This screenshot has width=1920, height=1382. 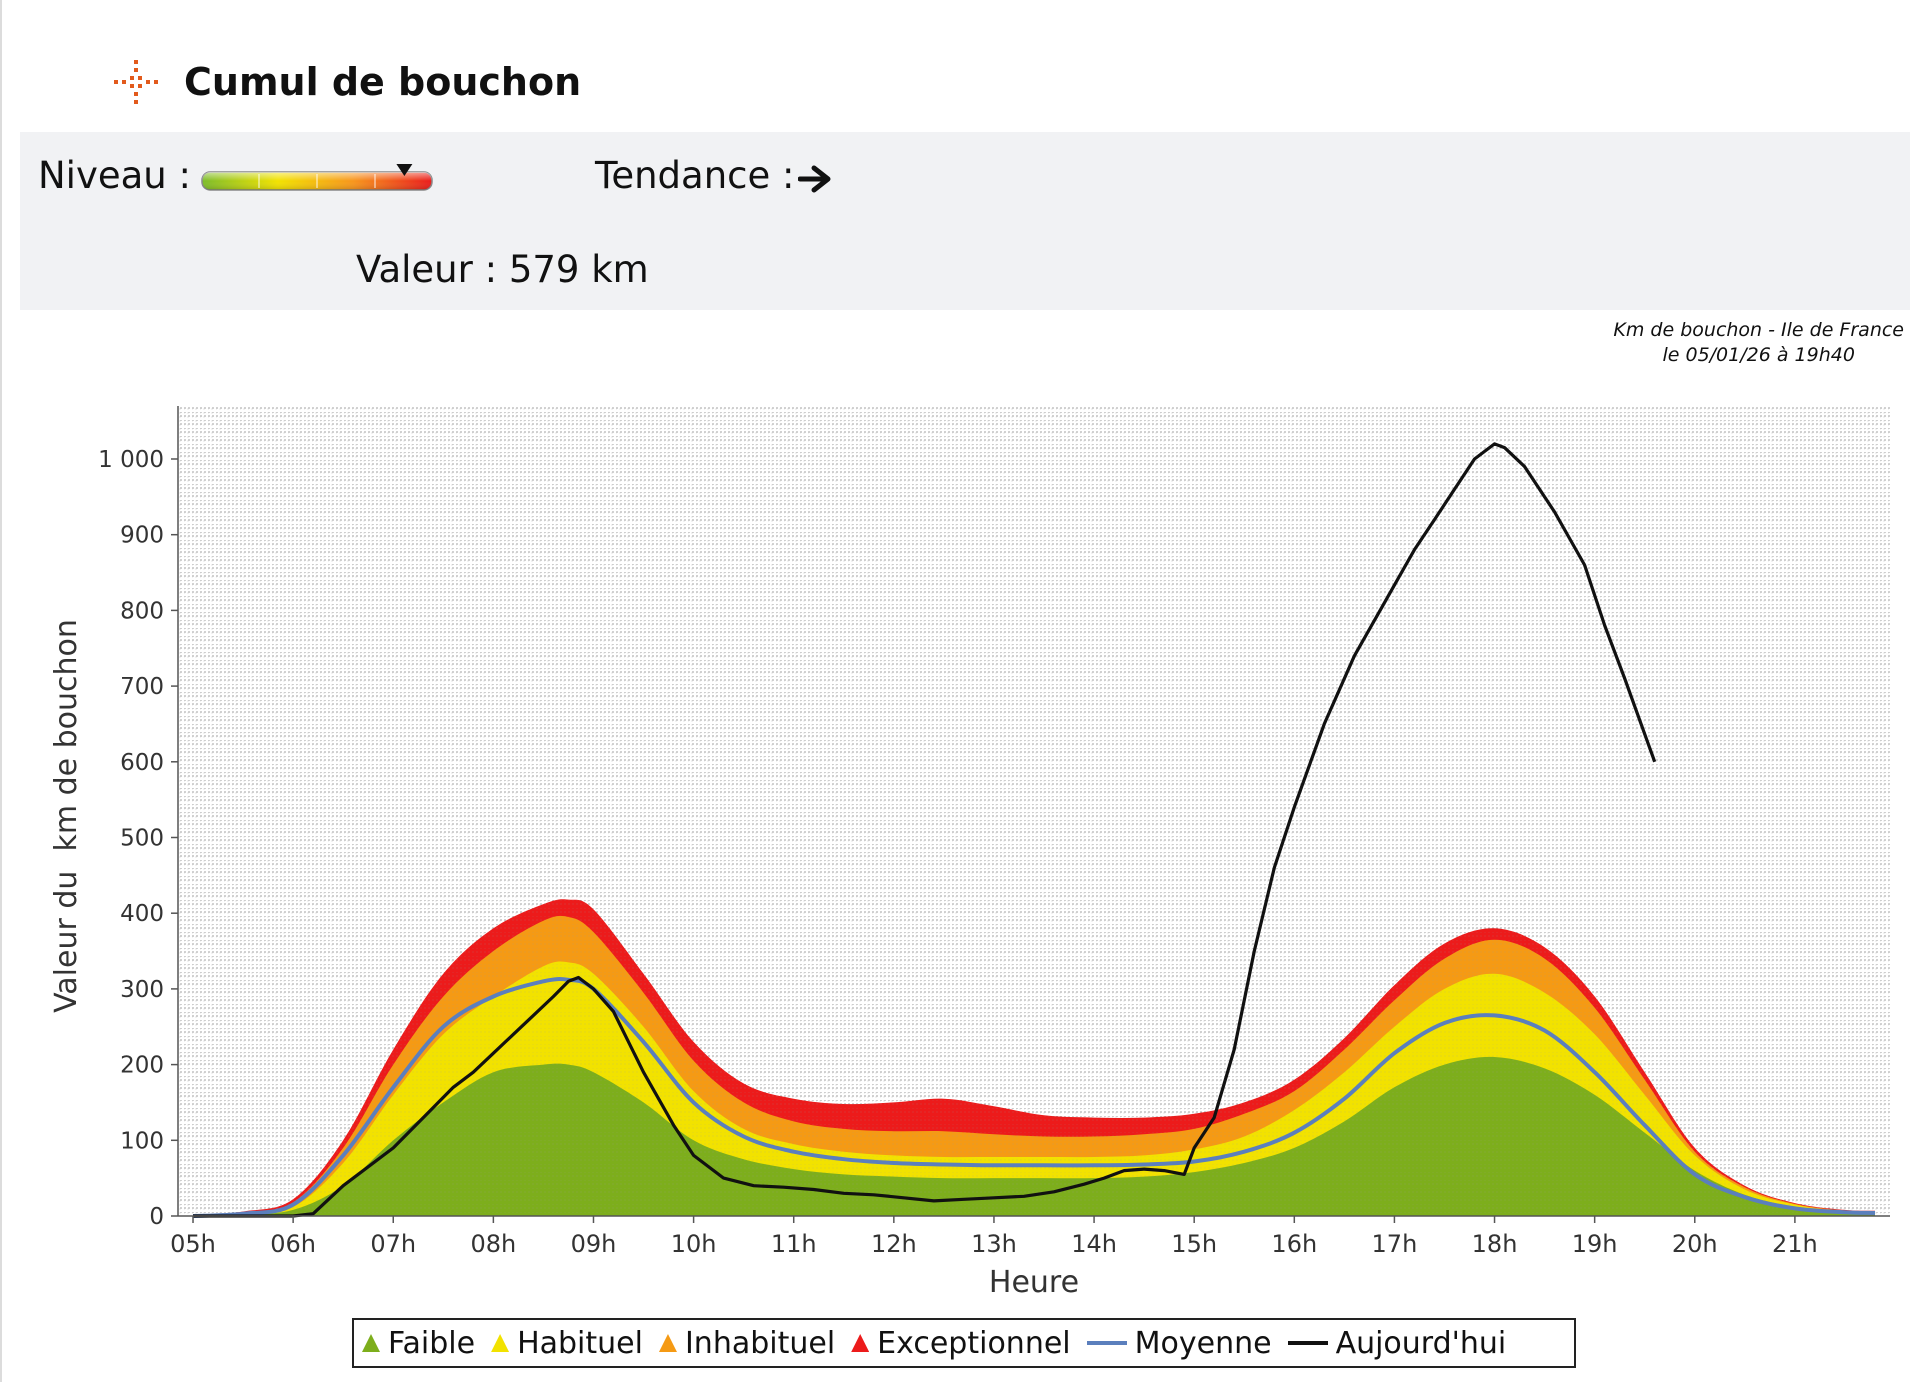 What do you see at coordinates (794, 1244) in the screenshot?
I see `x-tick-label: 11h` at bounding box center [794, 1244].